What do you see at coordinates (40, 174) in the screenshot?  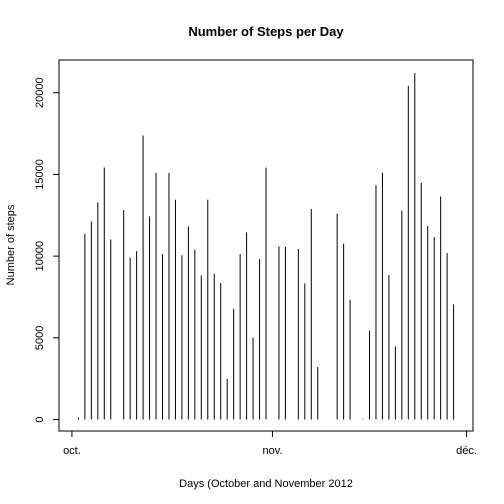 I see `y-tick-label: 15000` at bounding box center [40, 174].